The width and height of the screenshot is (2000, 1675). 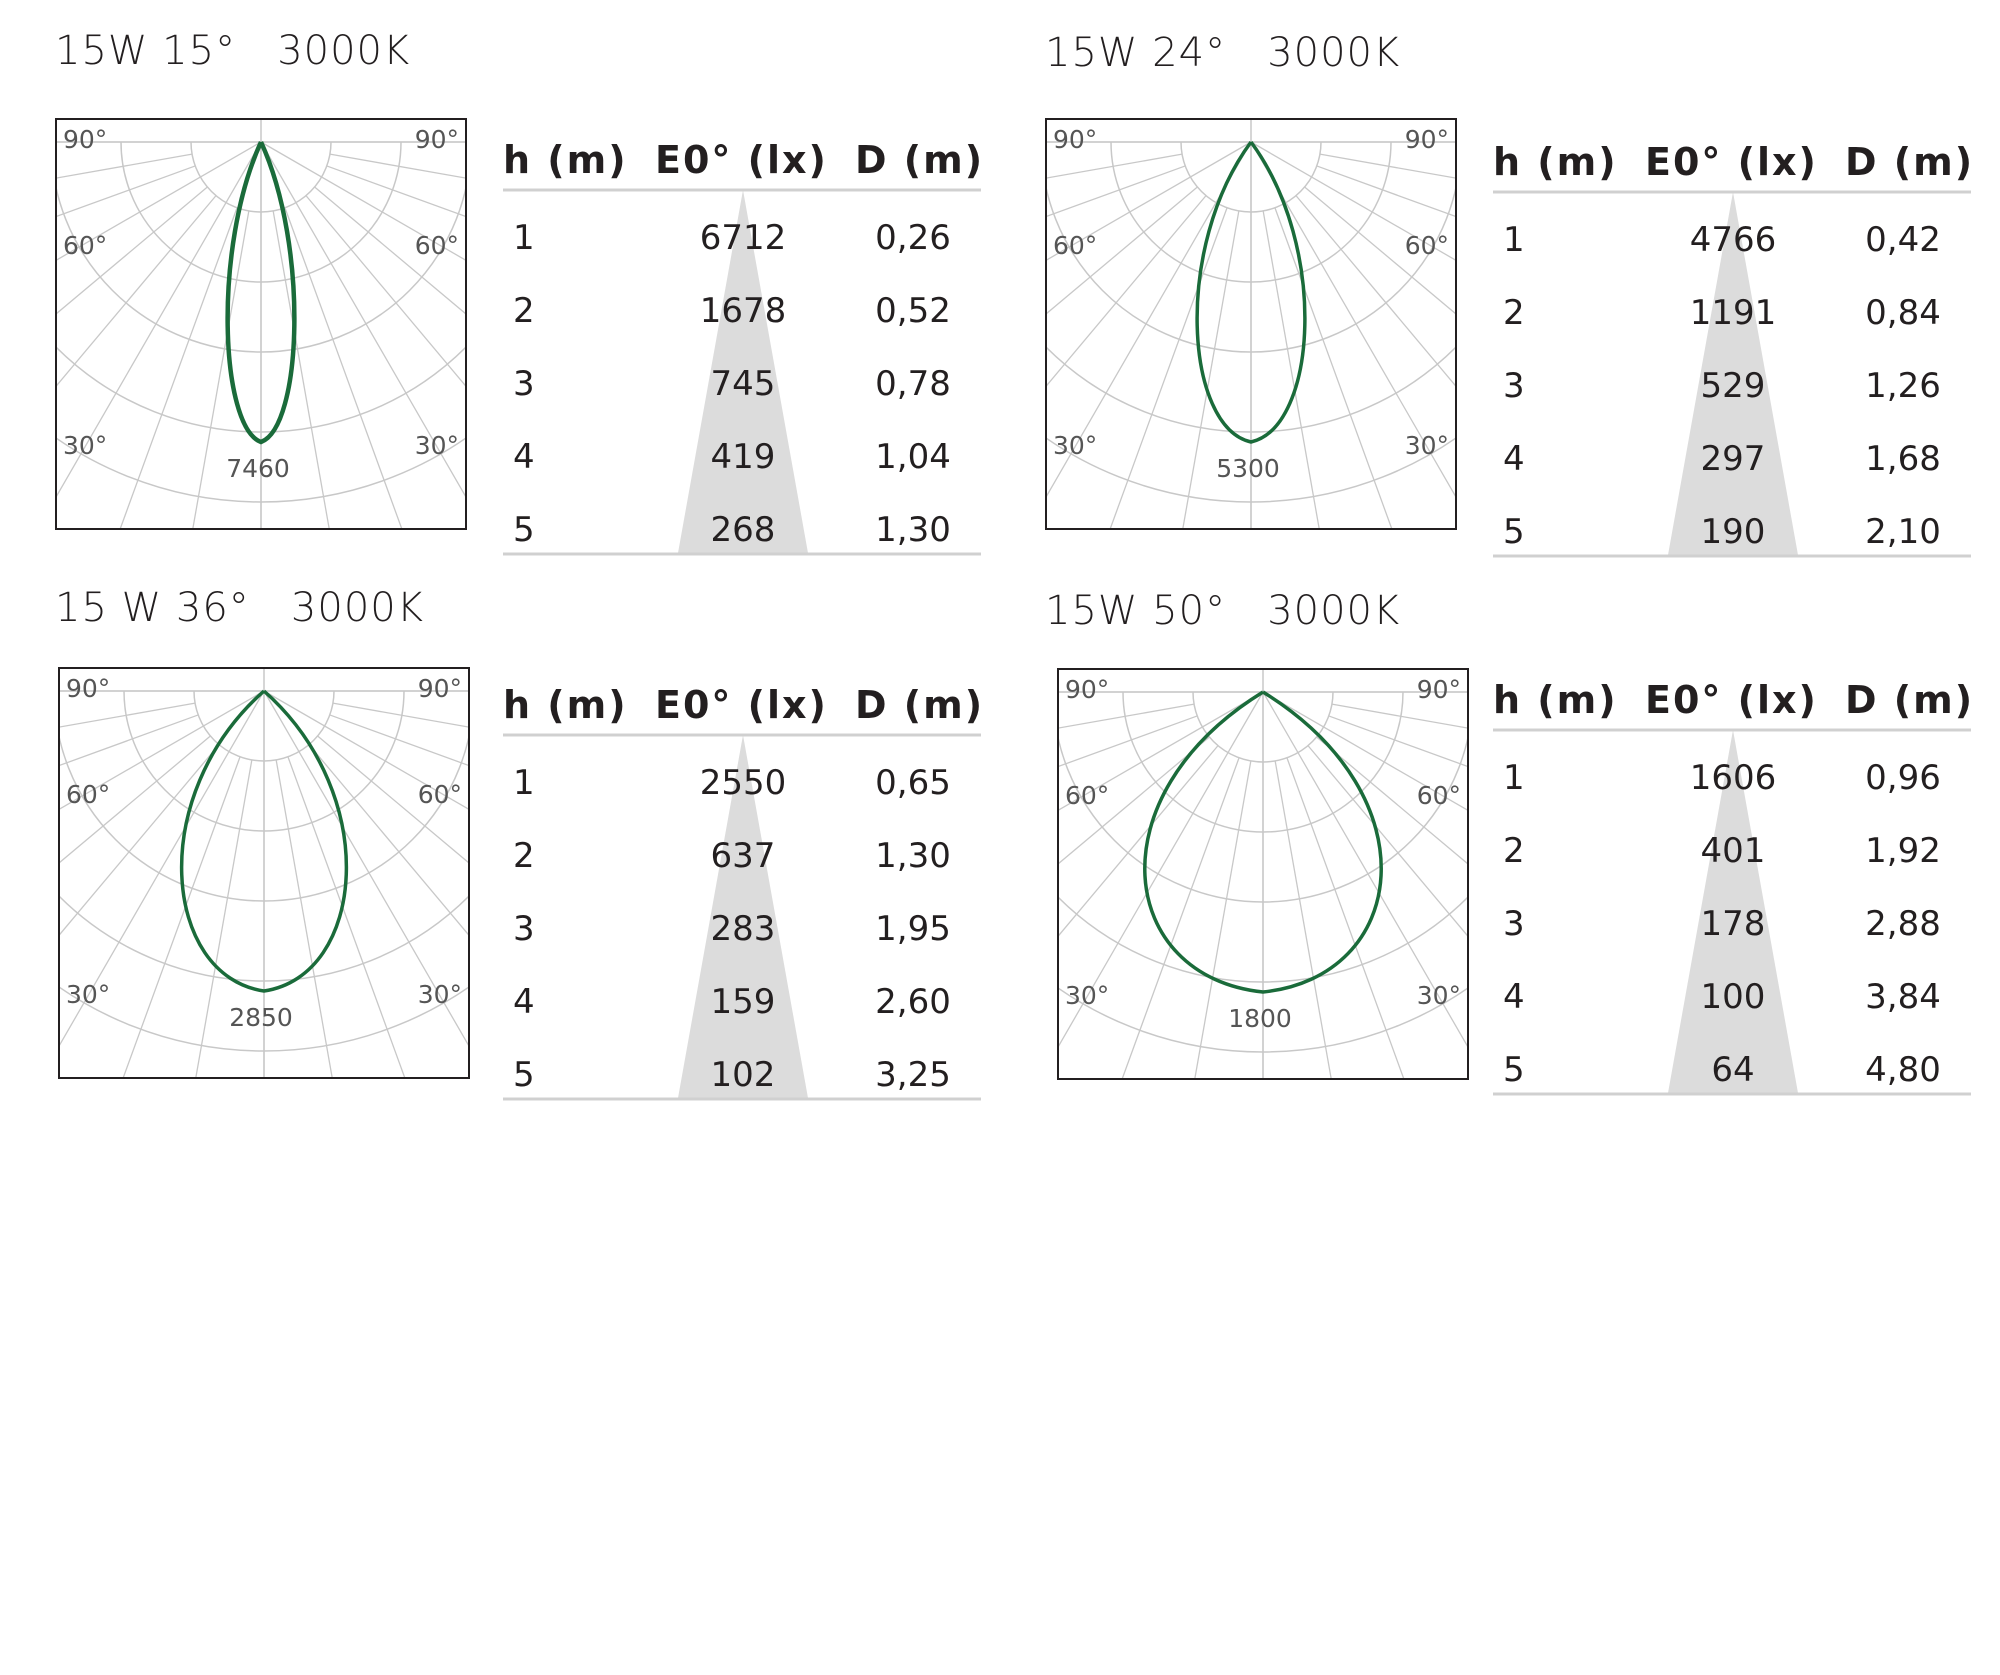 I want to click on cell-e: 102, so click(x=743, y=1075).